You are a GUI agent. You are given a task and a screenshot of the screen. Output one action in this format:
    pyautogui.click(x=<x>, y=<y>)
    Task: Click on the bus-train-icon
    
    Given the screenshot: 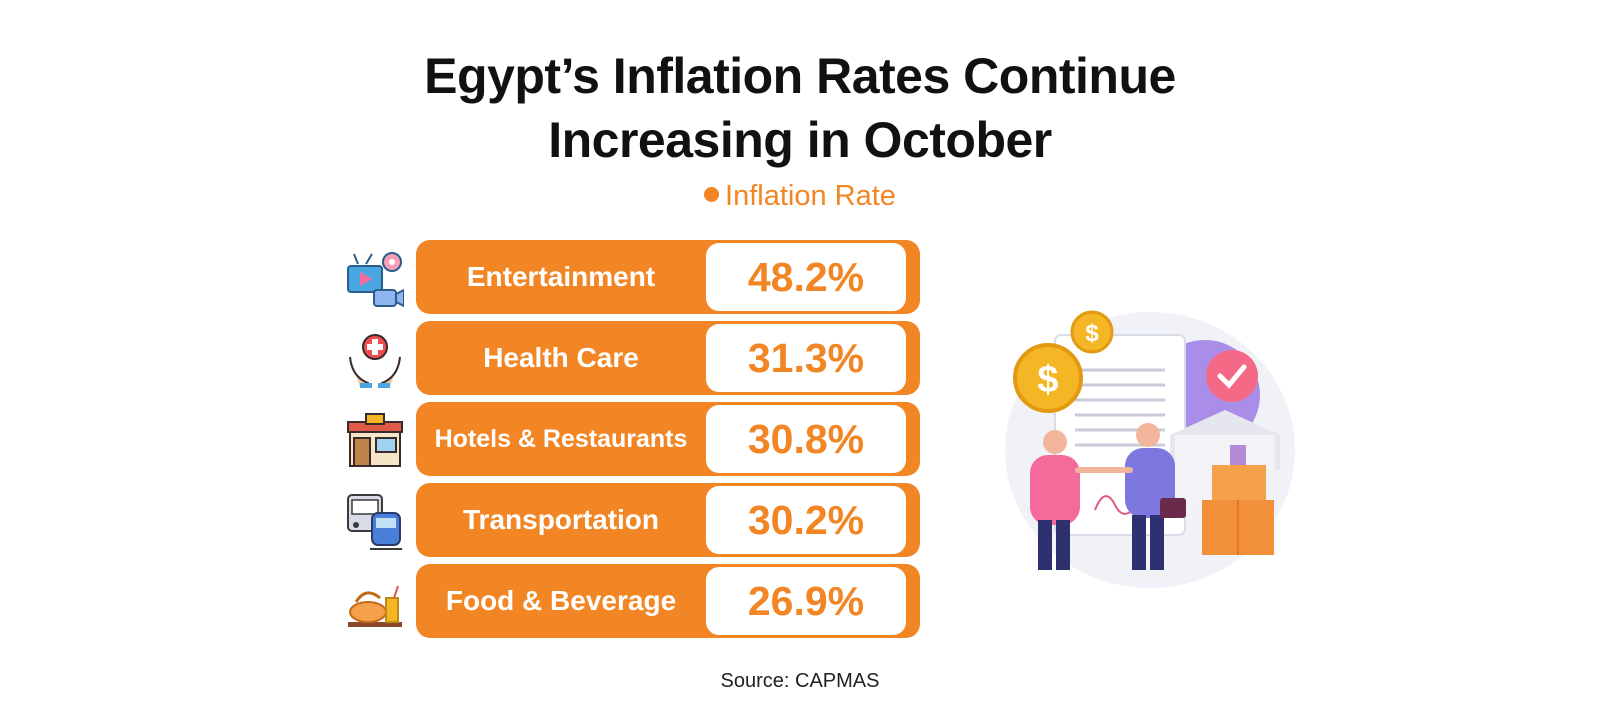 What is the action you would take?
    pyautogui.click(x=374, y=522)
    